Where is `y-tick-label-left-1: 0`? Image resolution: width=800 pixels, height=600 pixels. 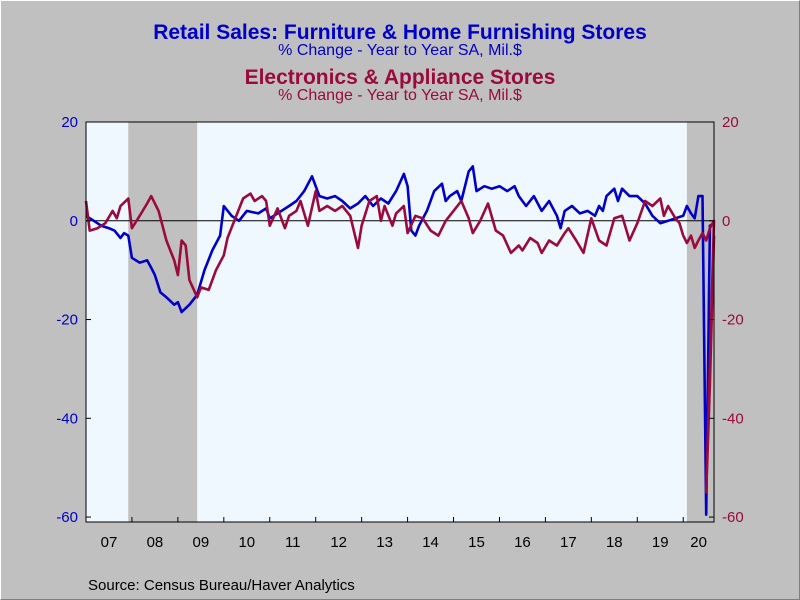
y-tick-label-left-1: 0 is located at coordinates (74, 221).